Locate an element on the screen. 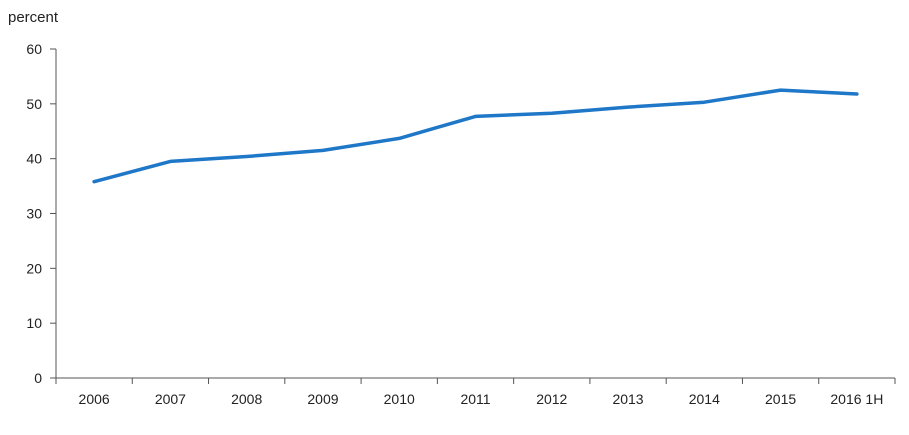 Image resolution: width=909 pixels, height=435 pixels. y-axis-label: percent is located at coordinates (33, 17).